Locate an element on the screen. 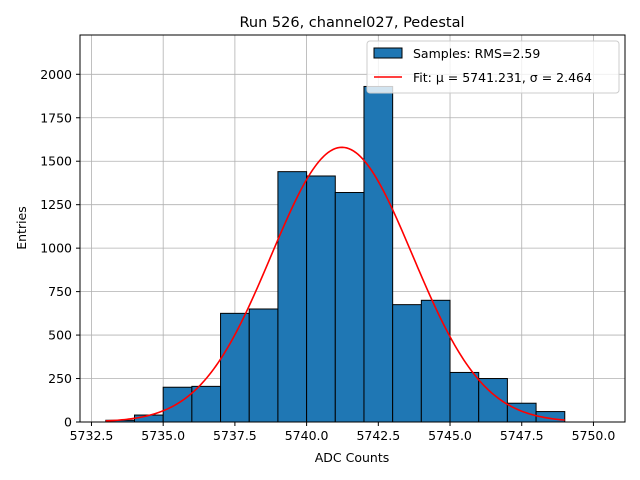 The width and height of the screenshot is (640, 480). x-tick-label: 5737.5 is located at coordinates (235, 435).